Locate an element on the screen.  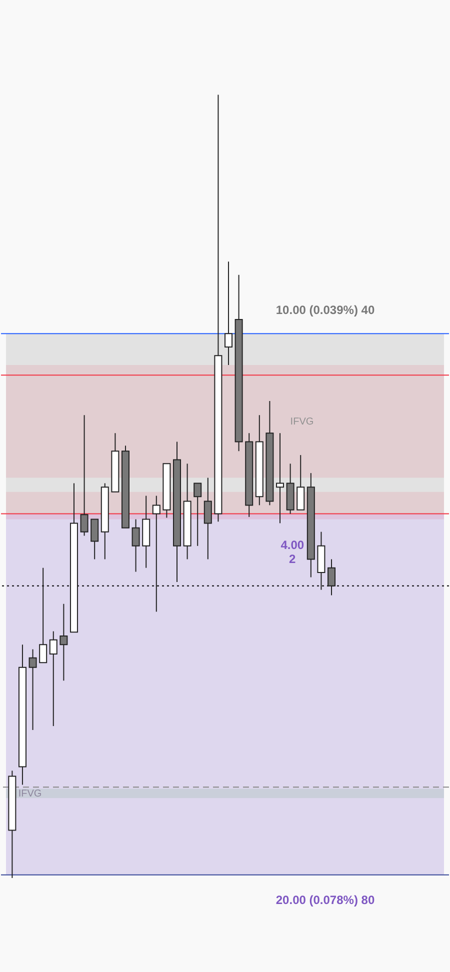
text: 20.00 (0.078%) 80 is located at coordinates (325, 899).